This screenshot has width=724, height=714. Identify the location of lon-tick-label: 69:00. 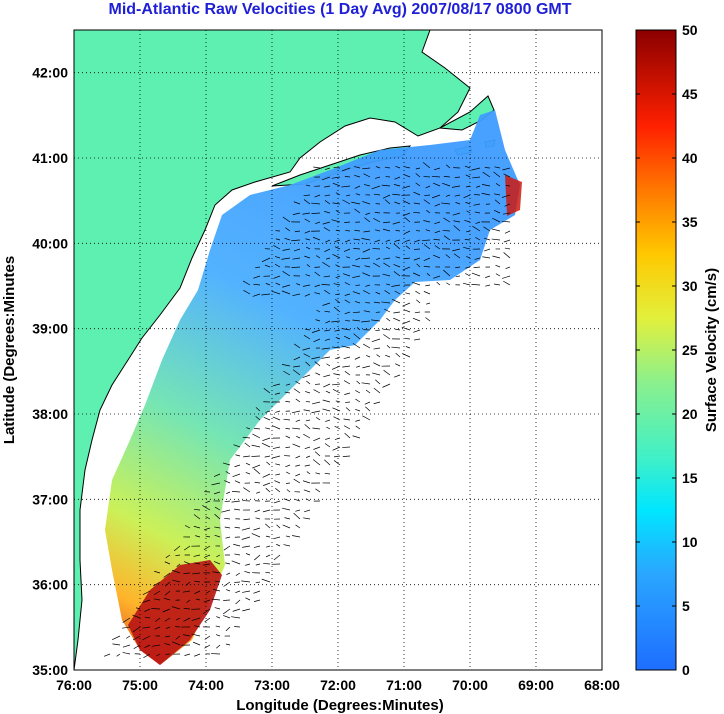
(536, 685).